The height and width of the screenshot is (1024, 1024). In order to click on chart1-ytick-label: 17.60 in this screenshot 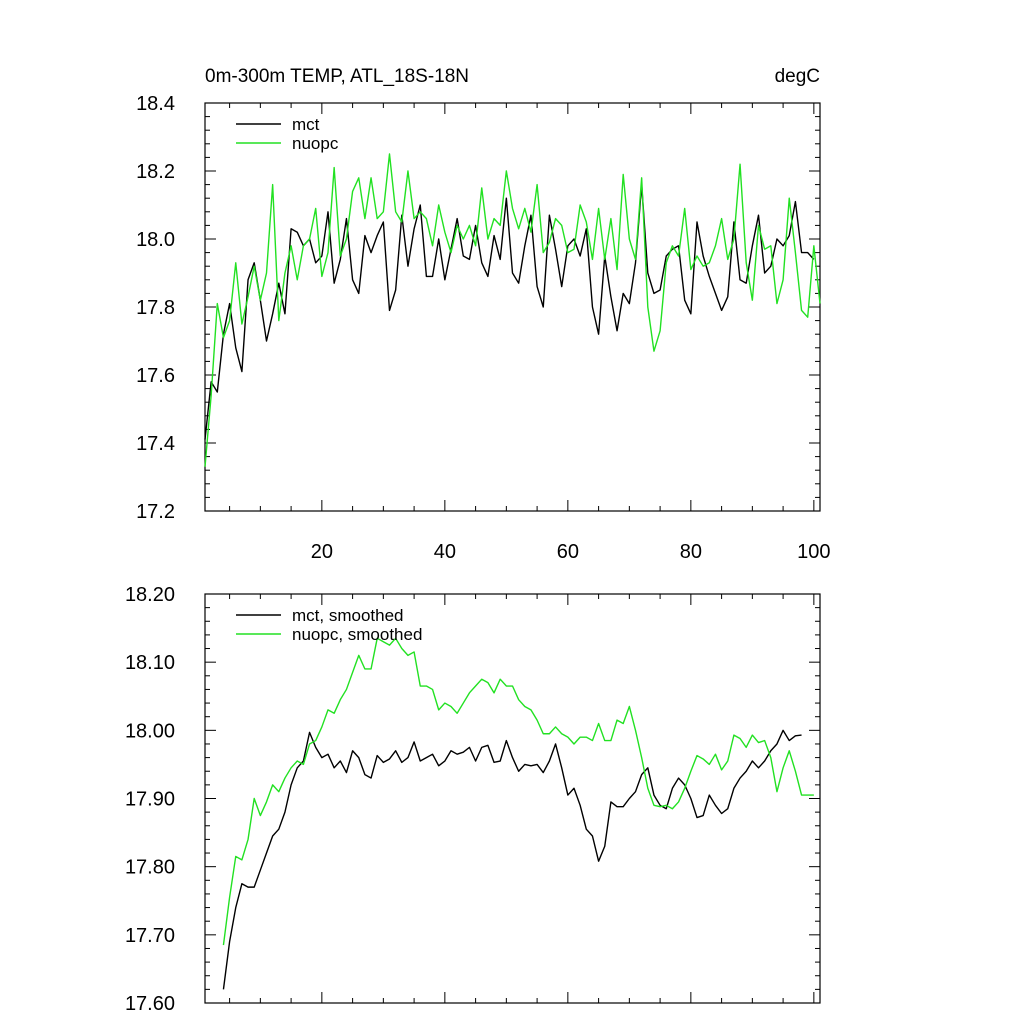, I will do `click(150, 1004)`.